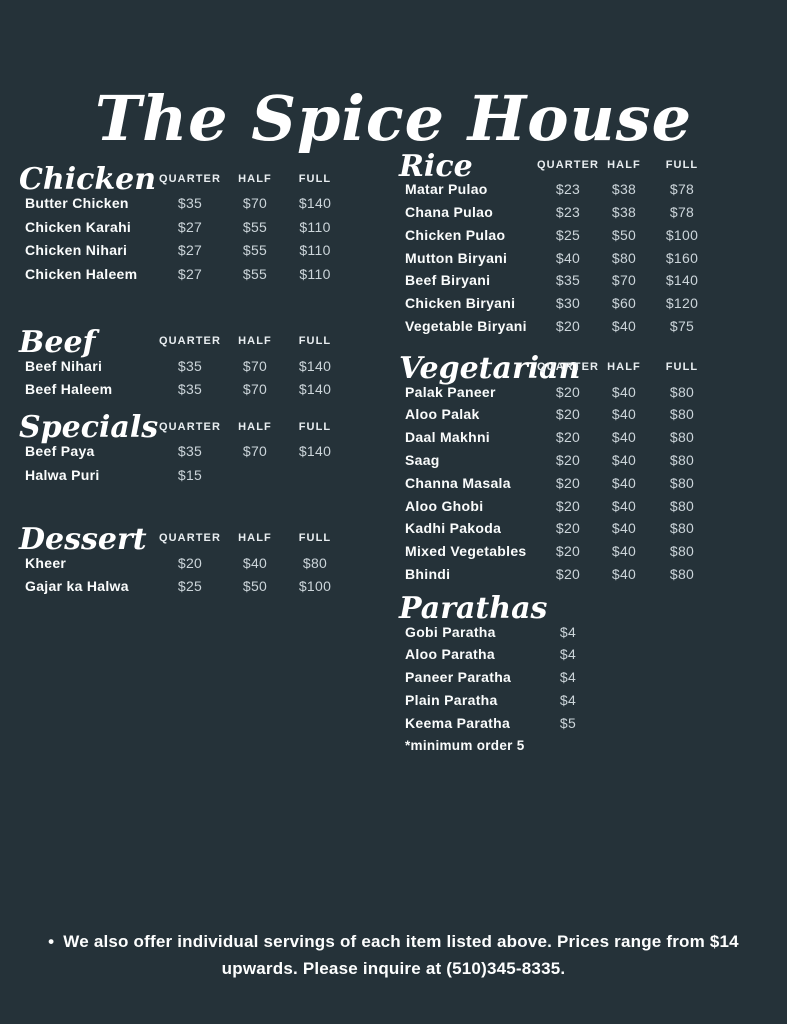  Describe the element at coordinates (77, 586) in the screenshot. I see `item-name: Gajar ka Halwa` at that location.